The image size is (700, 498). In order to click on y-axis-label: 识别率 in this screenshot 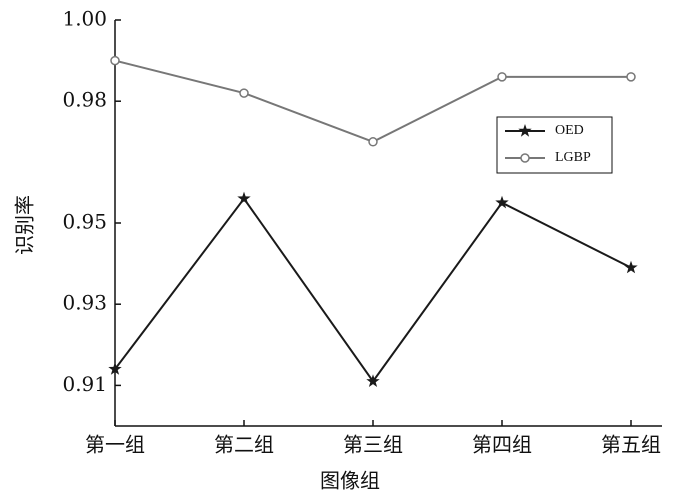, I will do `click(25, 225)`.